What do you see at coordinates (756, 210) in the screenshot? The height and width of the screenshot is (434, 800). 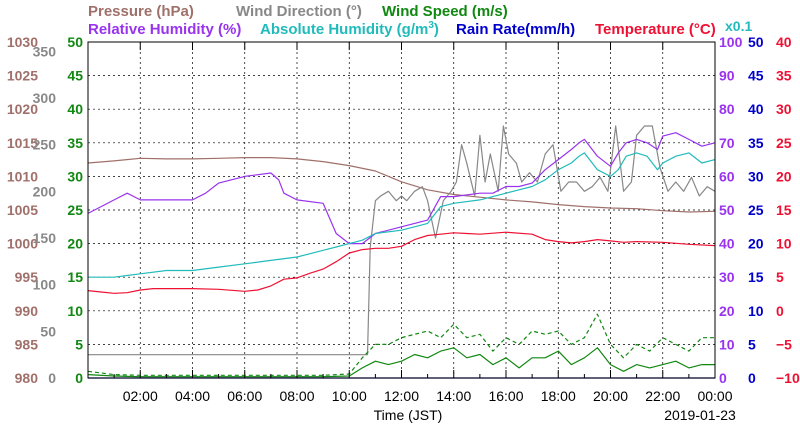 I see `tick-rain-rate: 25` at bounding box center [756, 210].